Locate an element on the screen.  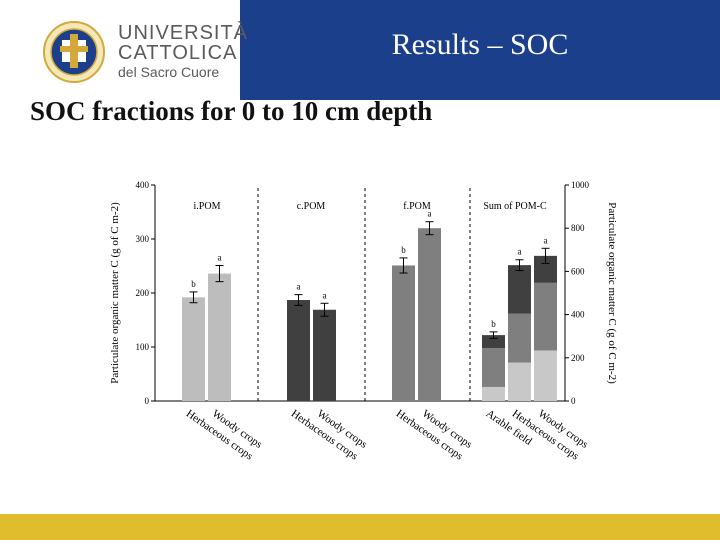
logo-text-line3: del Sacro Cuore is located at coordinates (169, 72).